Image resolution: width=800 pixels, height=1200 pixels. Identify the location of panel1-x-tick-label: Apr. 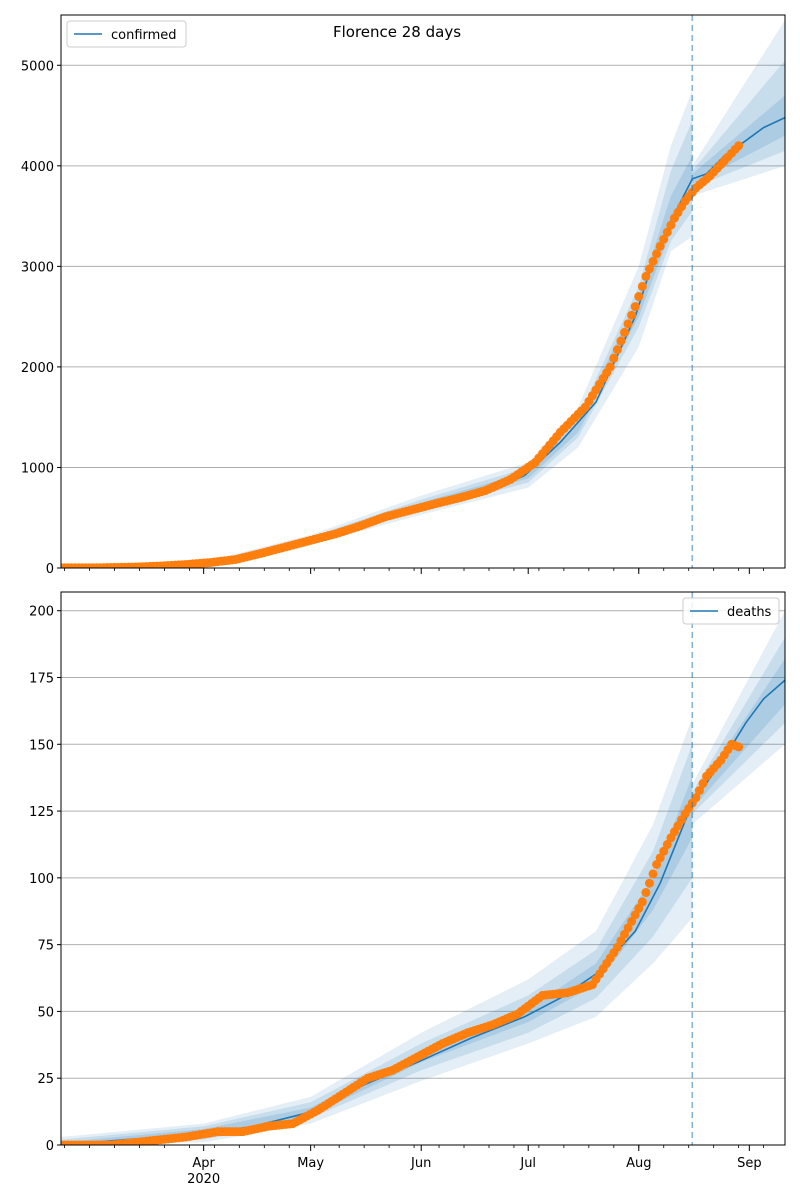
(203, 1163).